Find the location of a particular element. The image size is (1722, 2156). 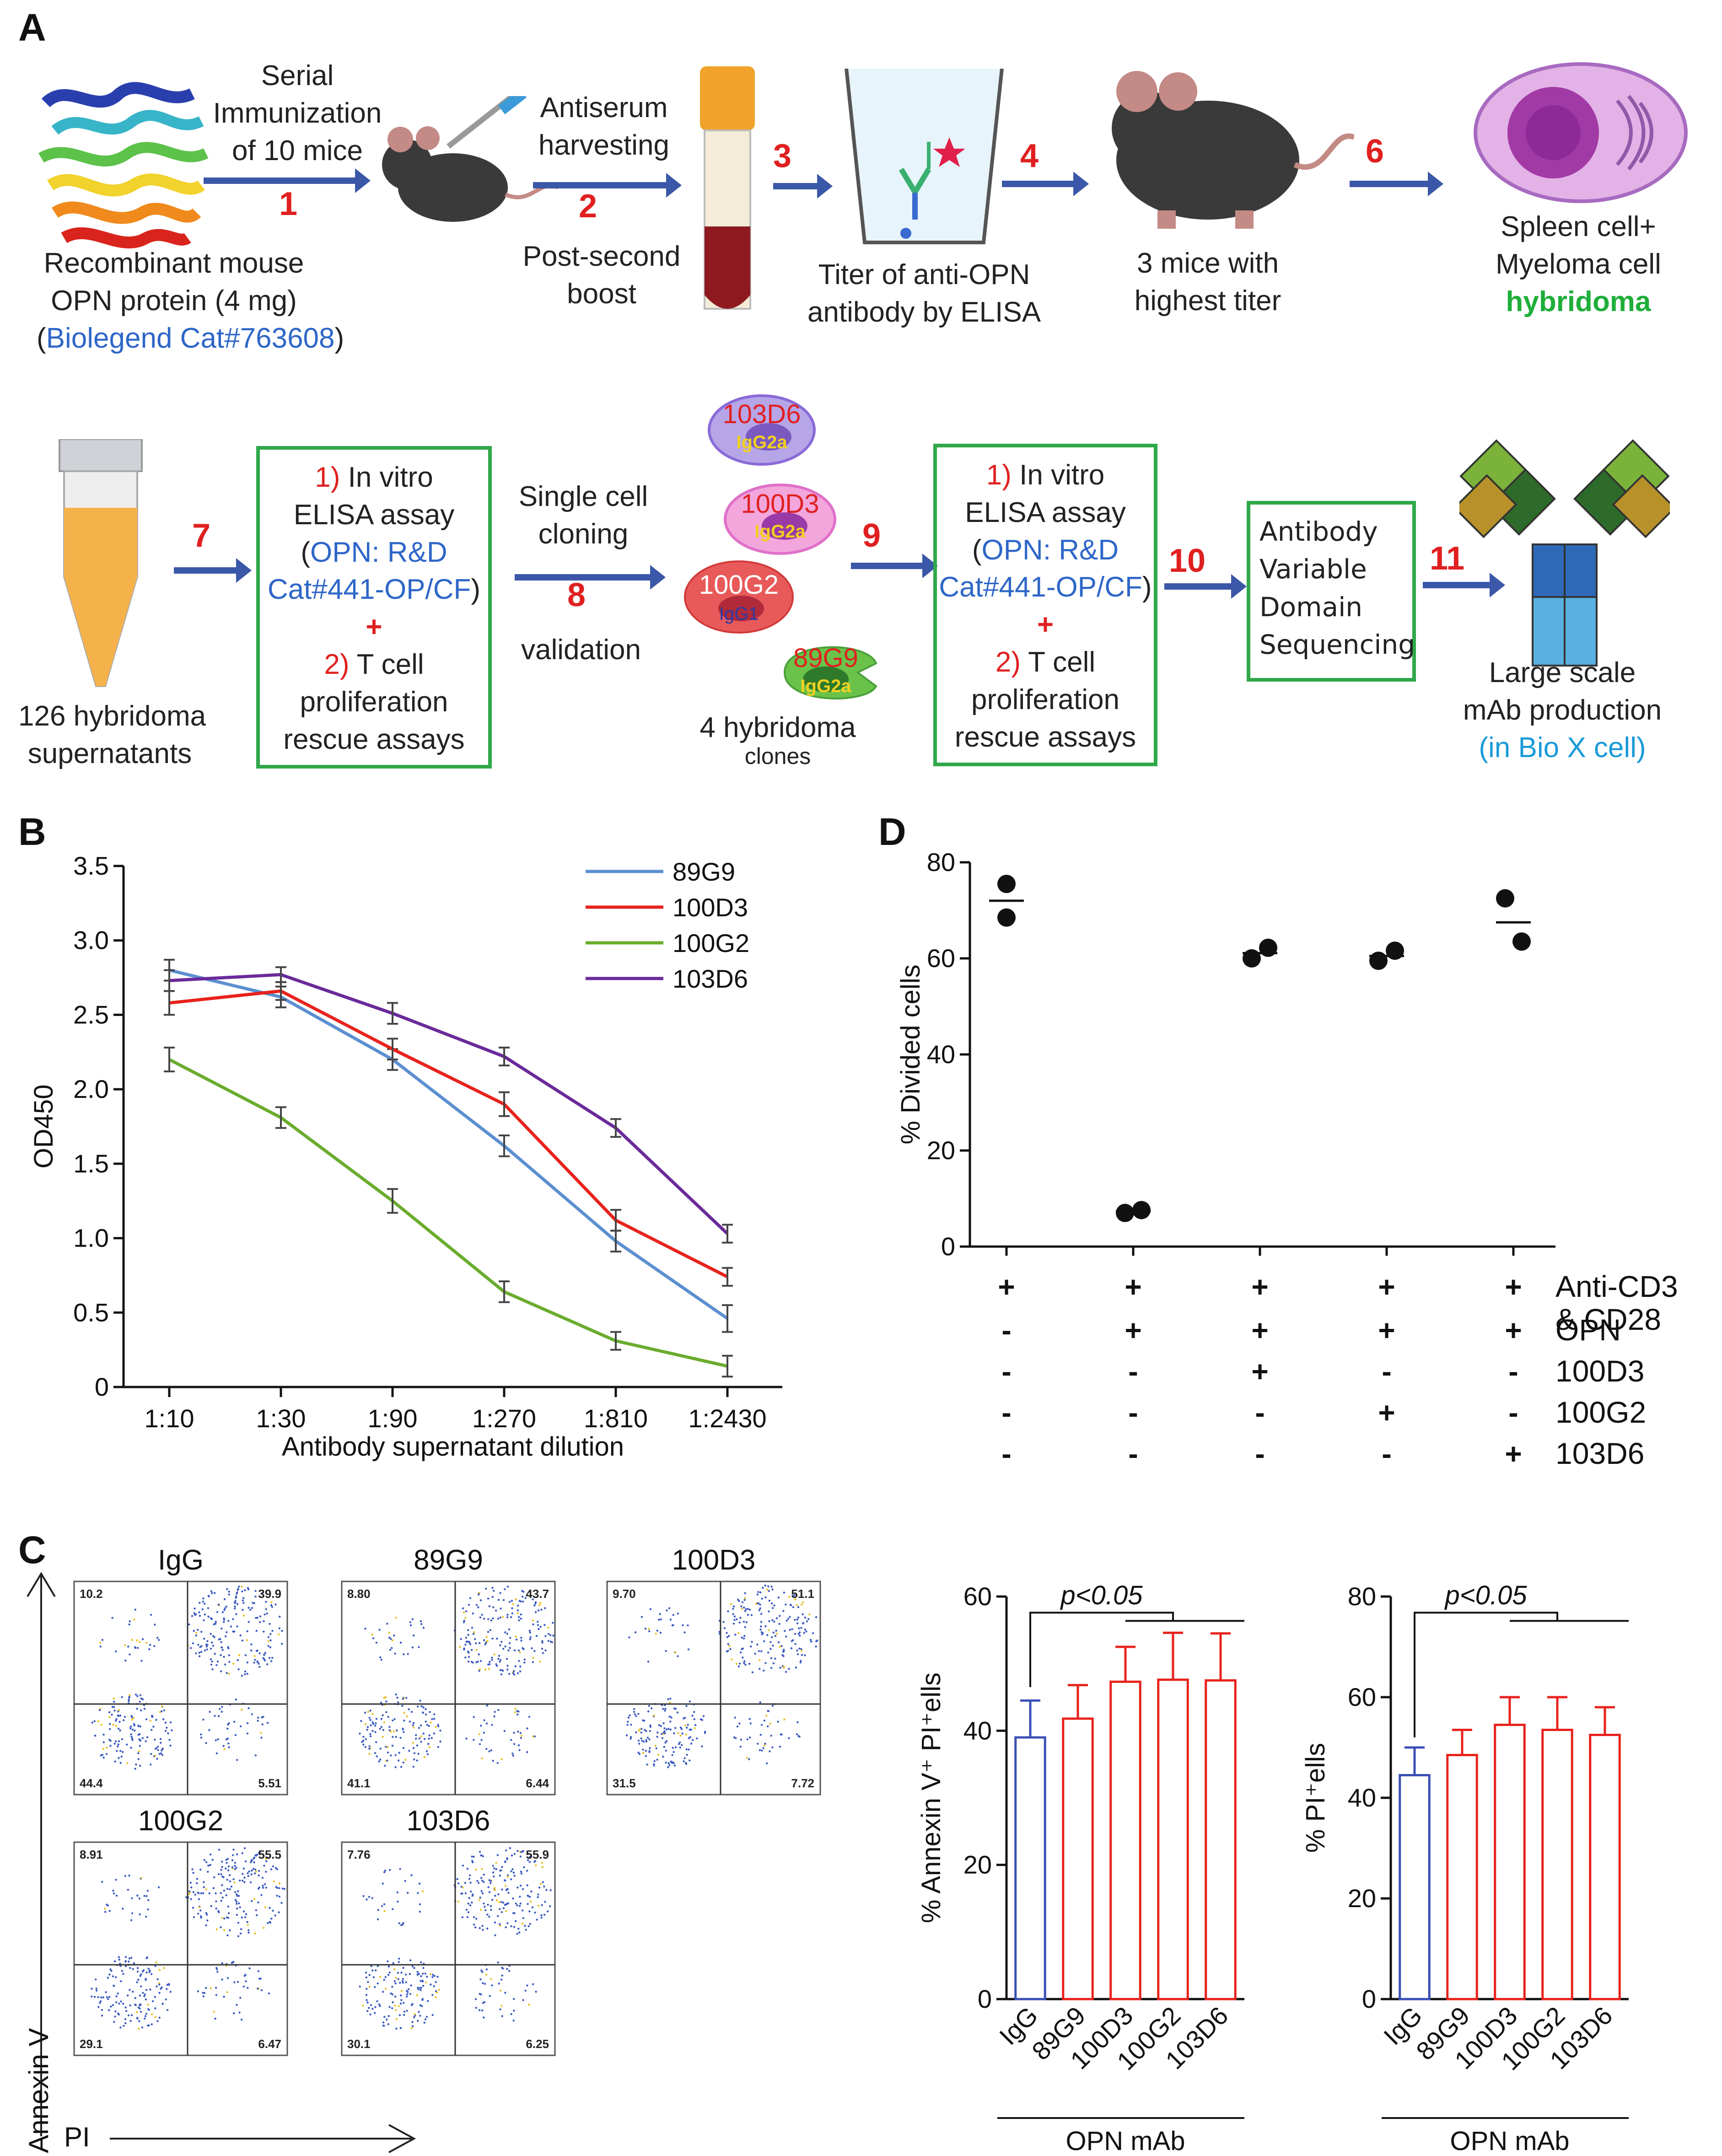

clone-89g9-isotype: IgG2a is located at coordinates (825, 686).